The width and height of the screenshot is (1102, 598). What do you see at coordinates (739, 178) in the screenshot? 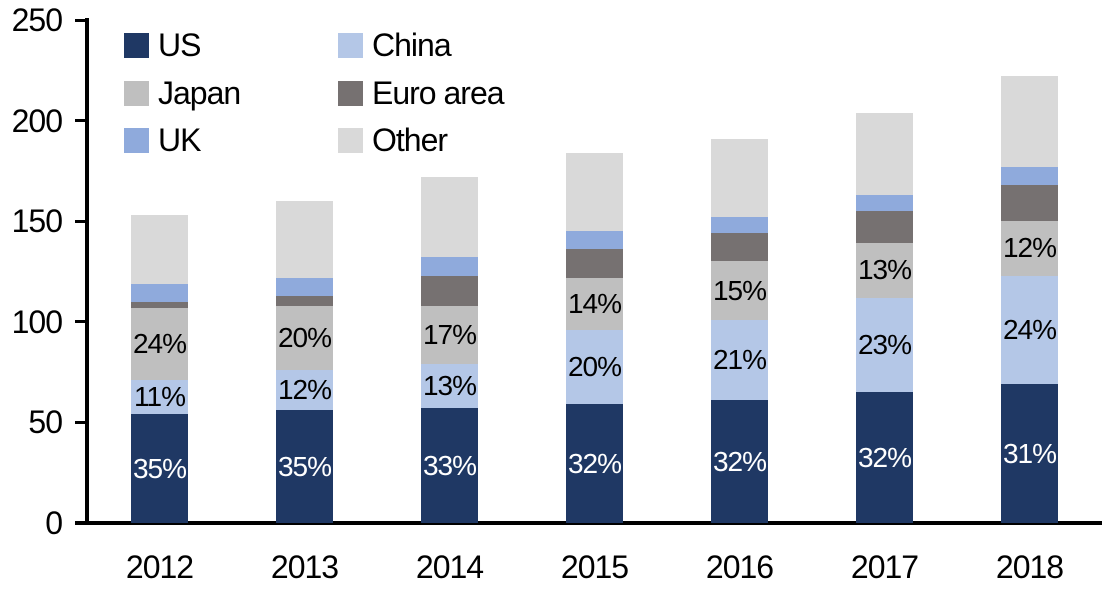
I see `bar-segment-other-2016` at bounding box center [739, 178].